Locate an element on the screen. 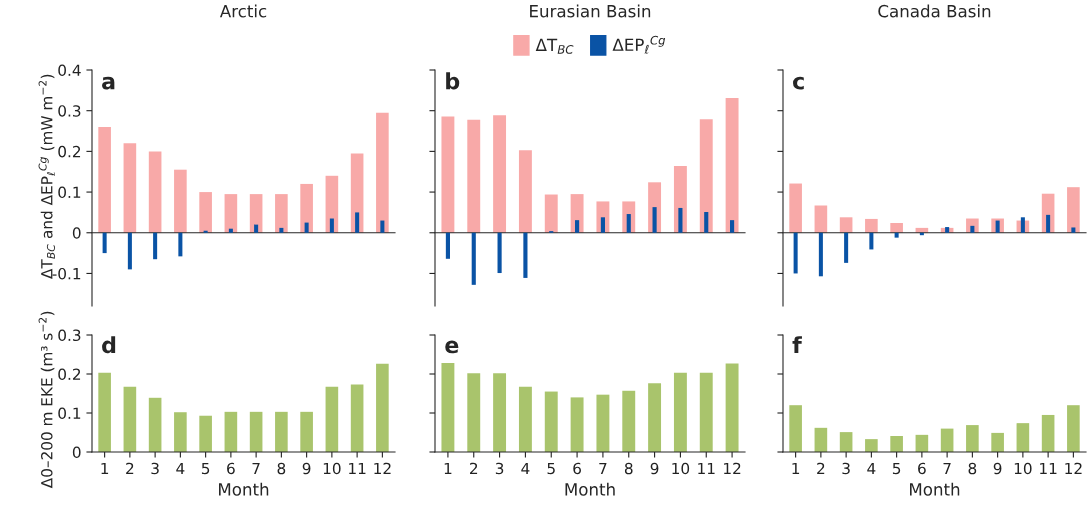  x-tick-label: 6 is located at coordinates (577, 468).